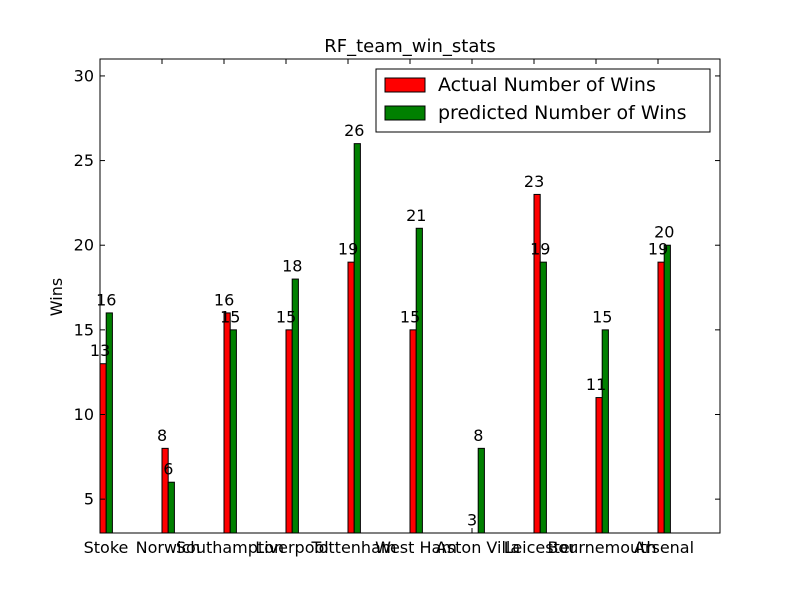 The image size is (800, 592). I want to click on x-tick-label: Leicester, so click(540, 547).